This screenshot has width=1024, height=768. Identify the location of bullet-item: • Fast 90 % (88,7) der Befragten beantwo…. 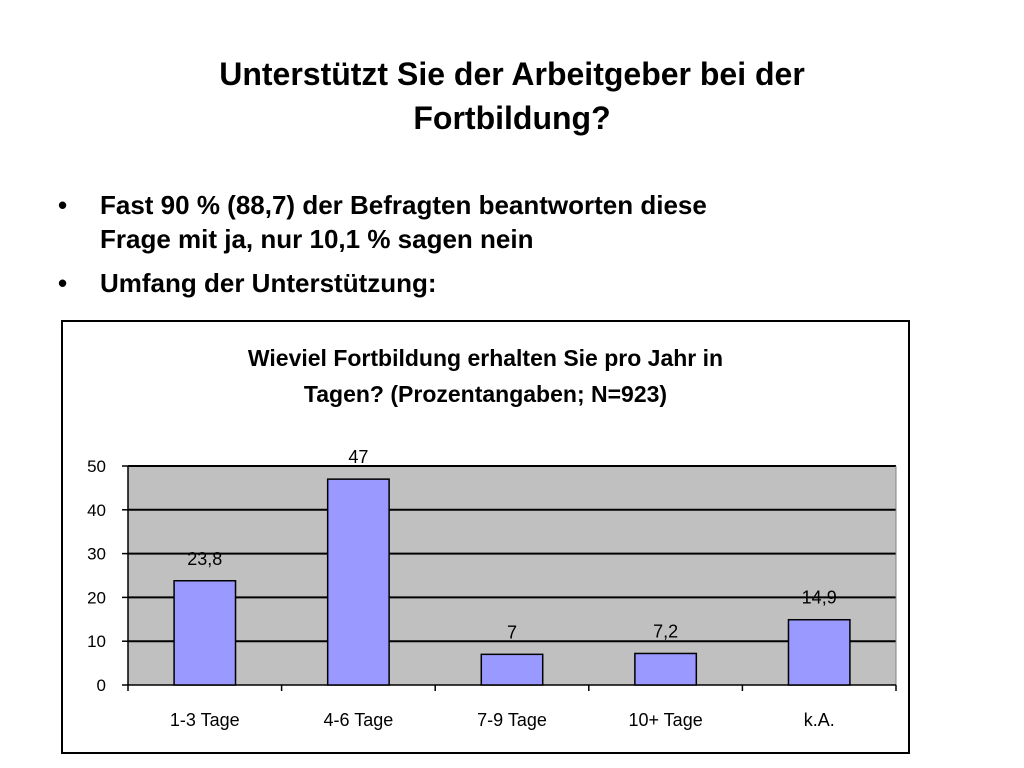
(508, 222).